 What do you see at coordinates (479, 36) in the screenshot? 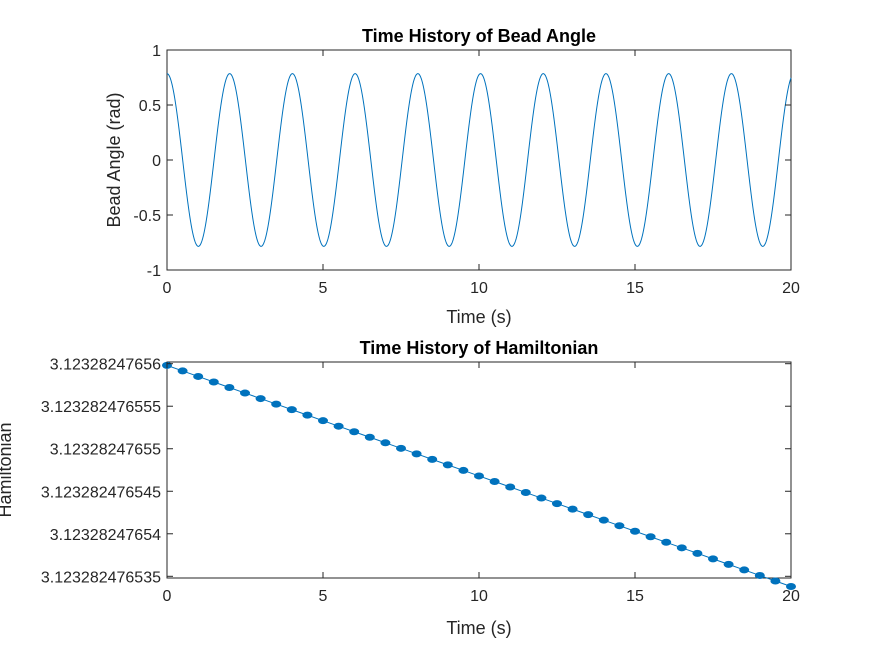
I see `chart-title: Time History of Bead Angle` at bounding box center [479, 36].